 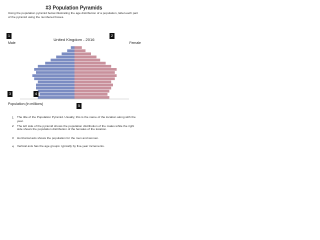 I want to click on x-axis-label: Population (in millions), so click(x=25, y=104).